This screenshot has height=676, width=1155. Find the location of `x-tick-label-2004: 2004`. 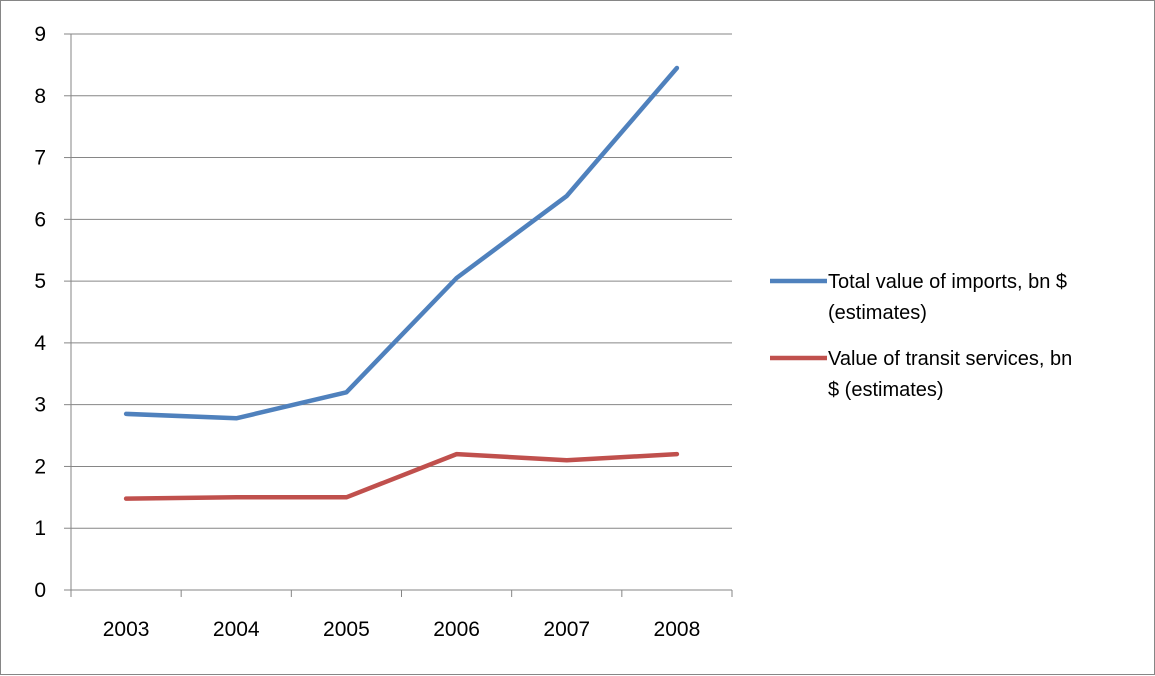

x-tick-label-2004: 2004 is located at coordinates (236, 629).